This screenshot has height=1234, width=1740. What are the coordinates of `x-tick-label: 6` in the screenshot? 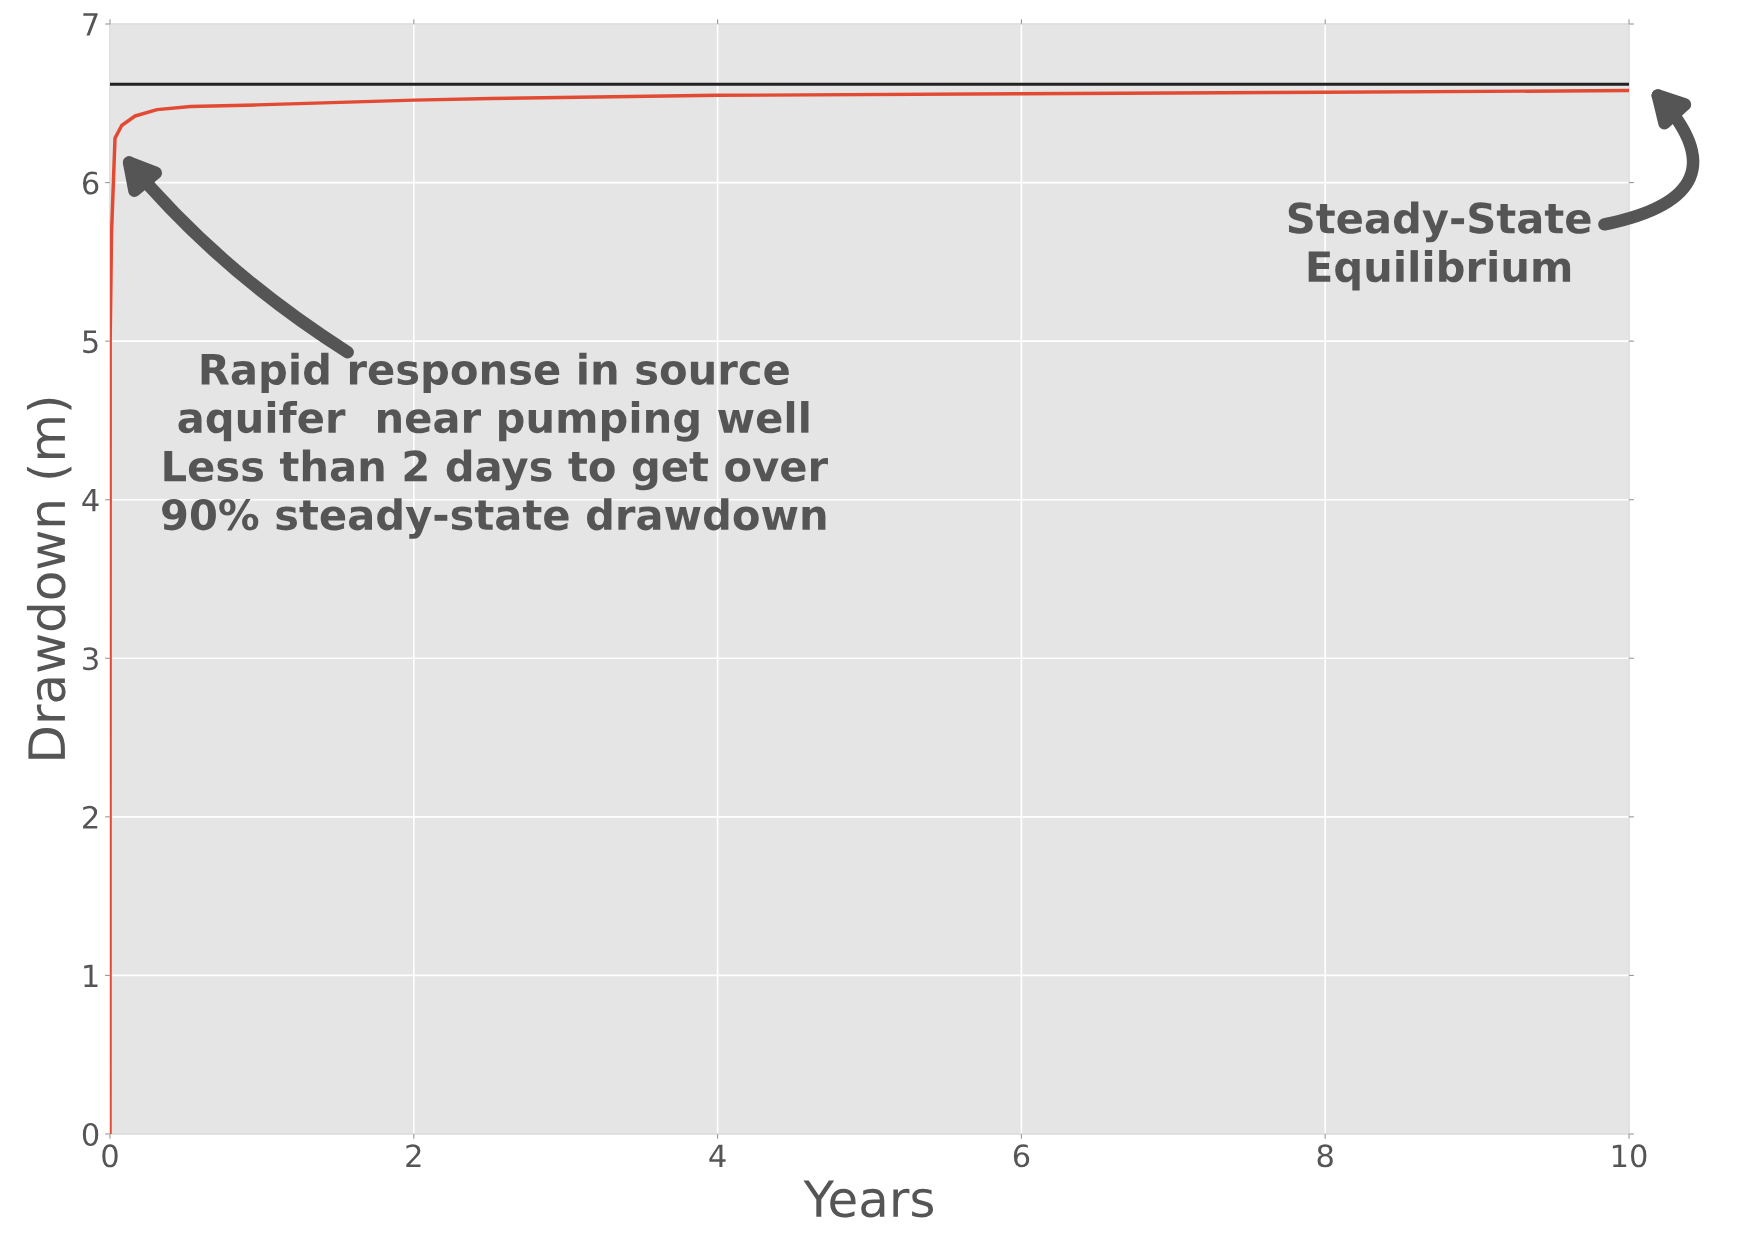 It's located at (1021, 1156).